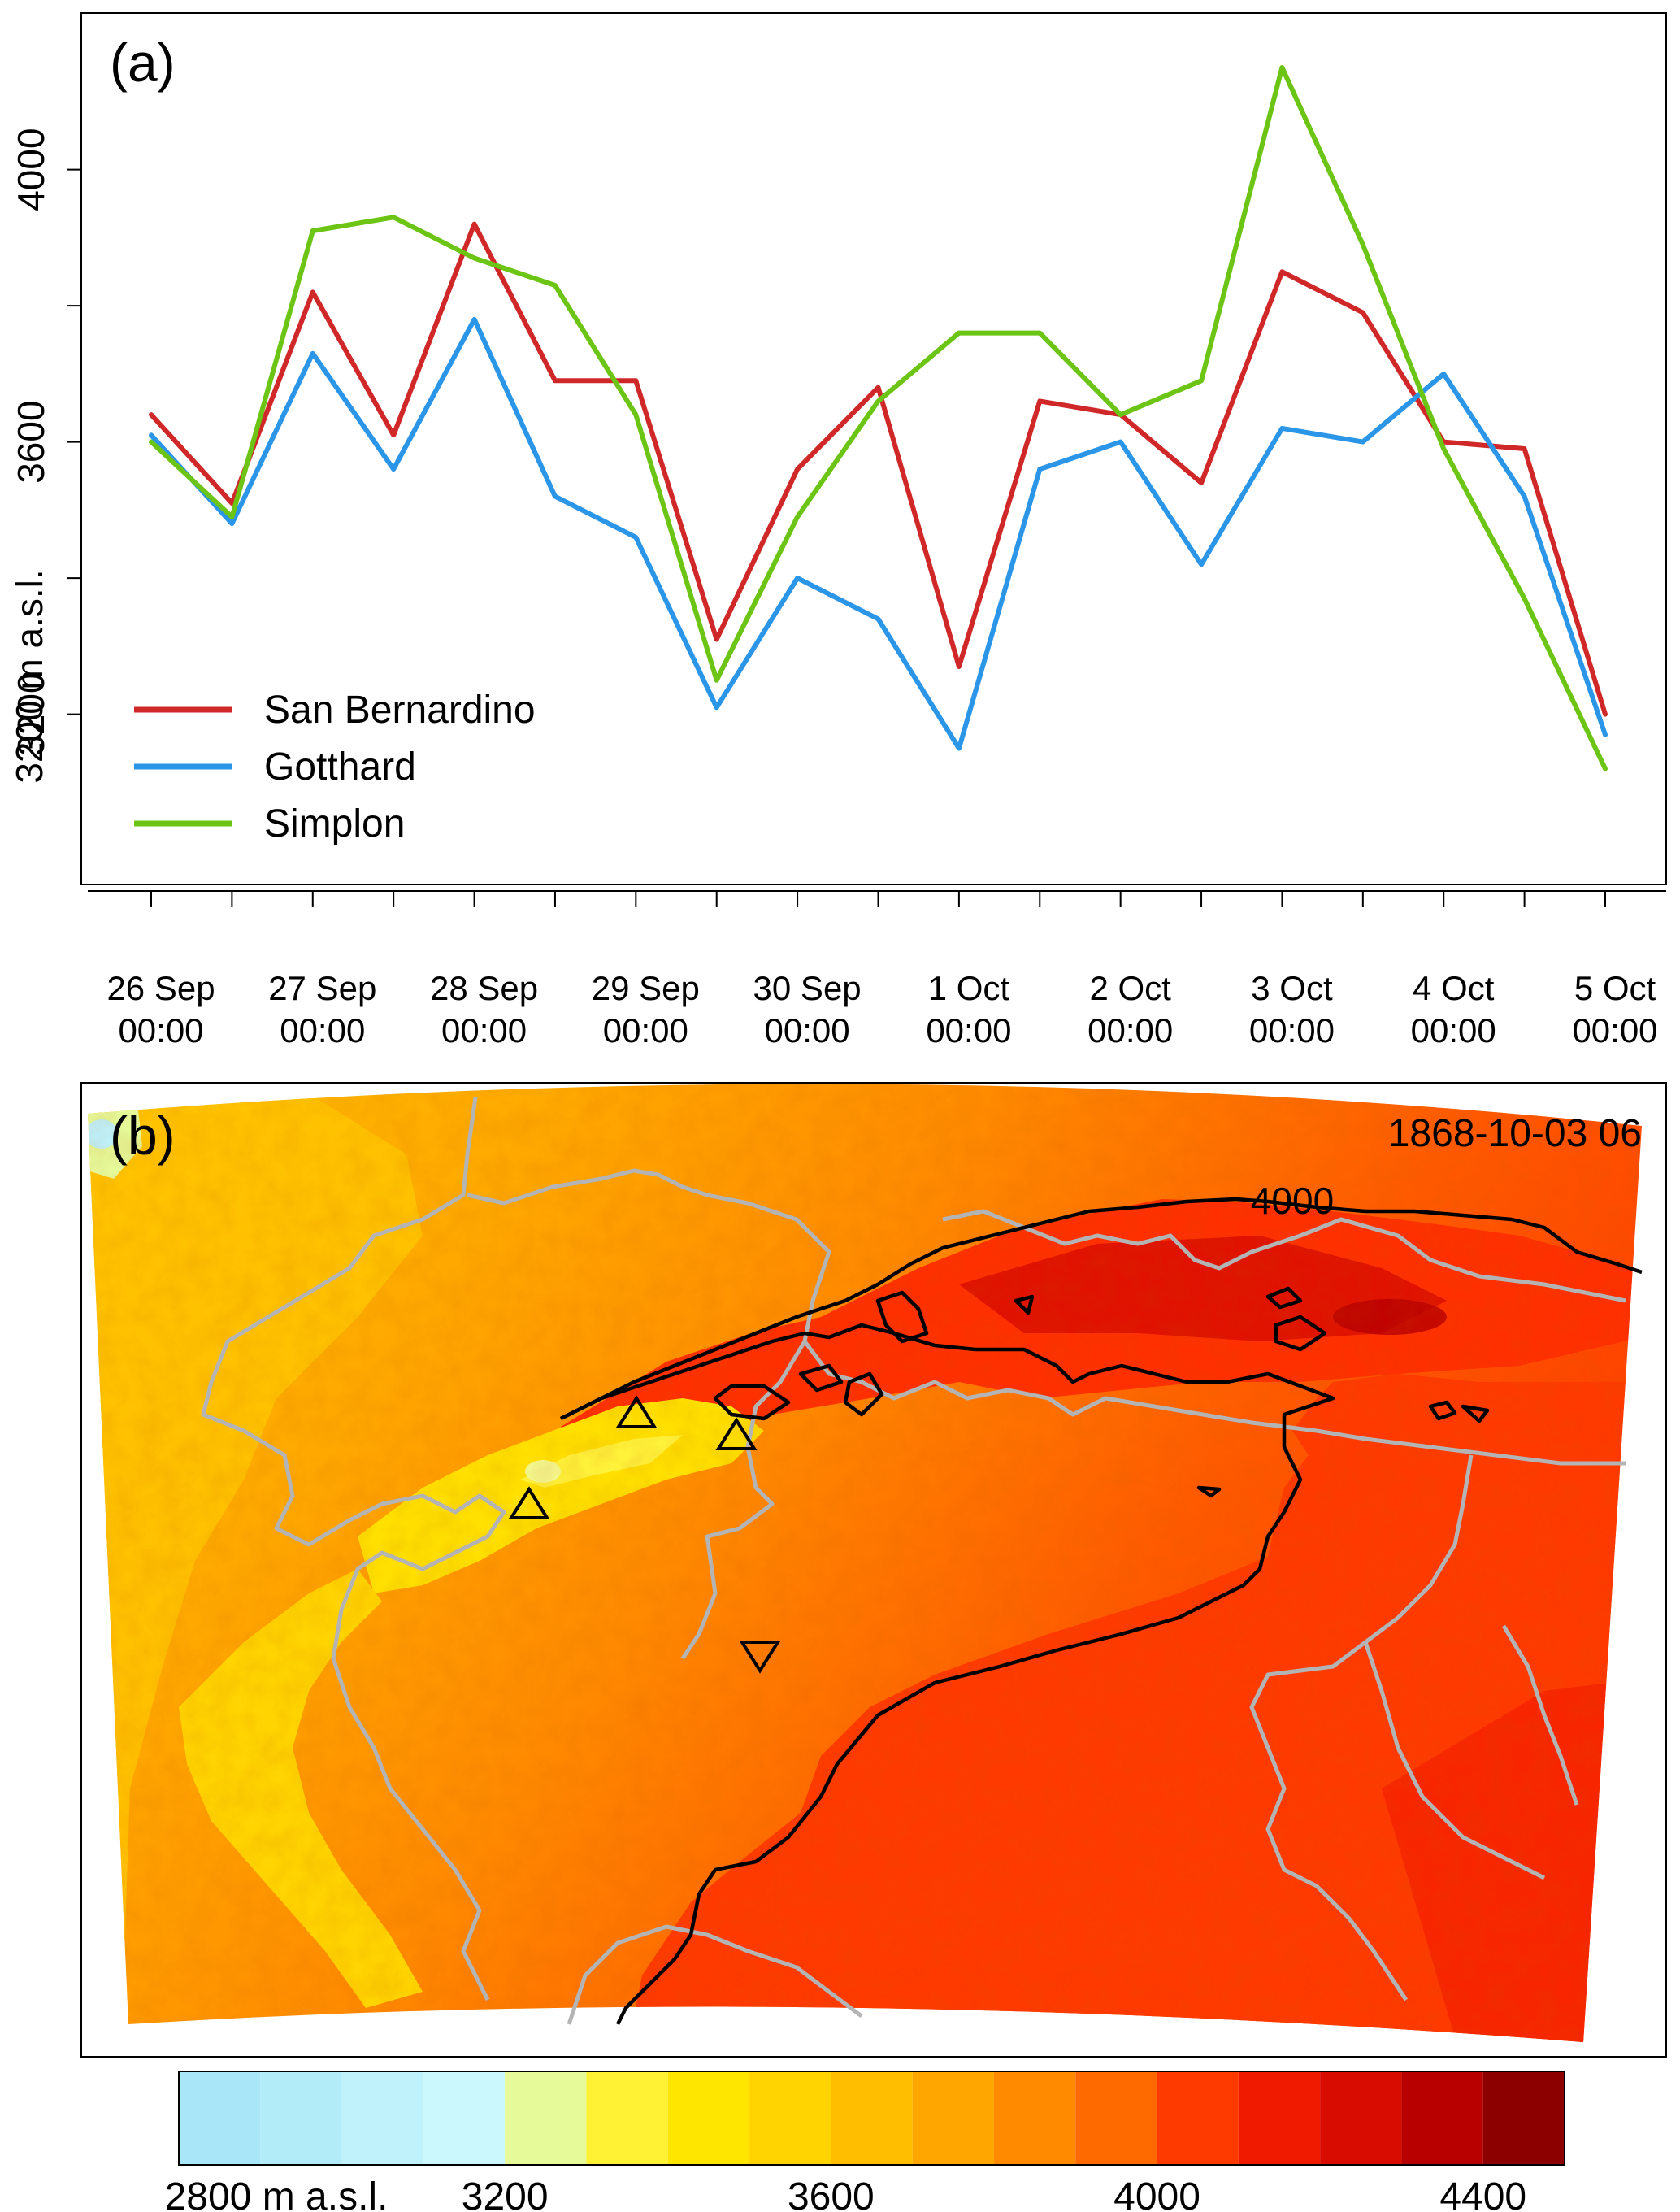  What do you see at coordinates (1101, 1309) in the screenshot?
I see `contour-north` at bounding box center [1101, 1309].